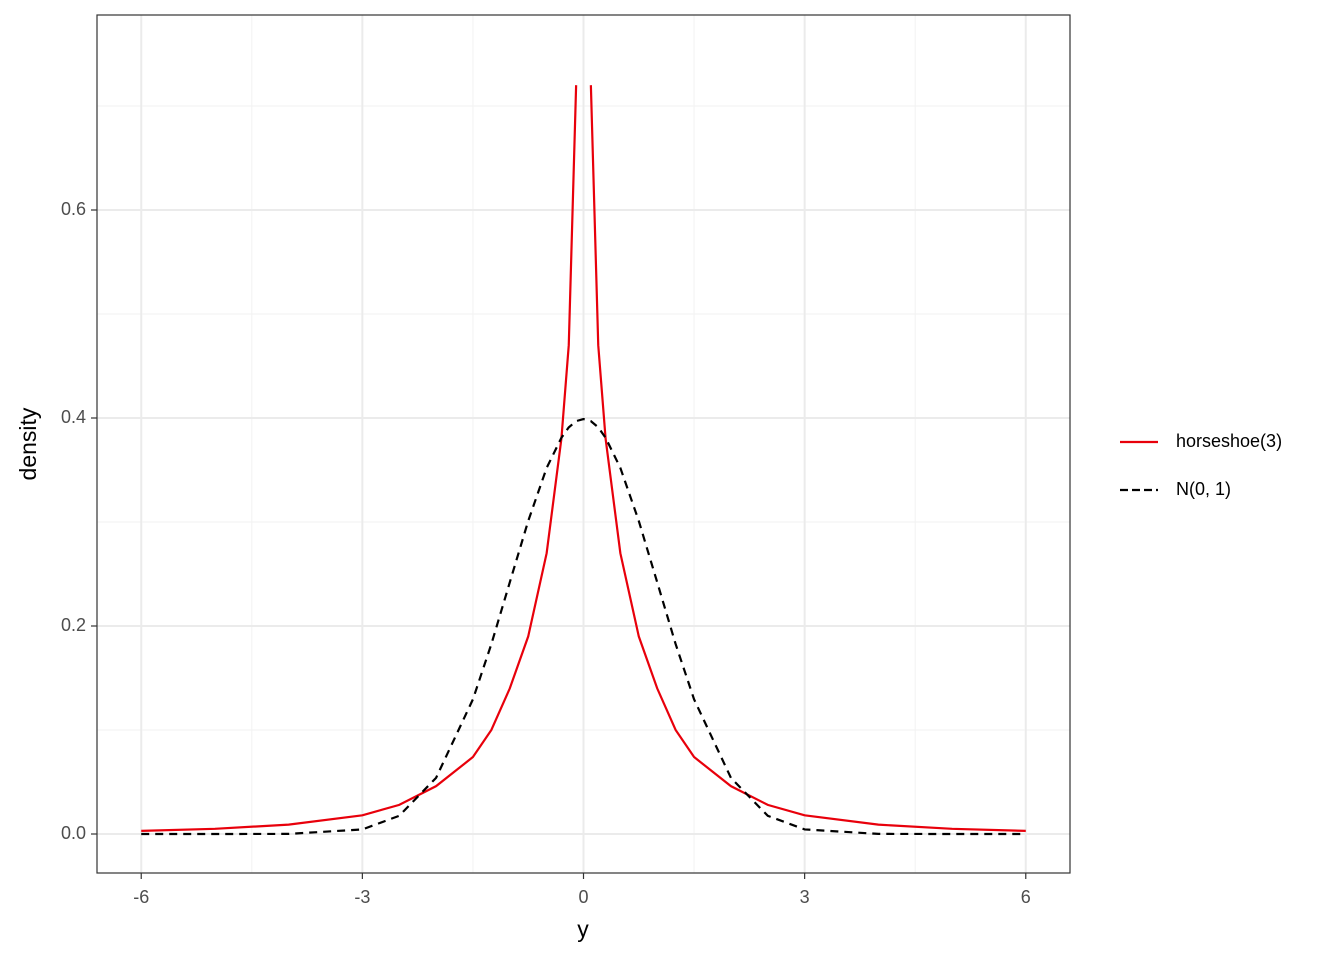 The height and width of the screenshot is (965, 1344). I want to click on y-tick-label: 0.6, so click(73, 209).